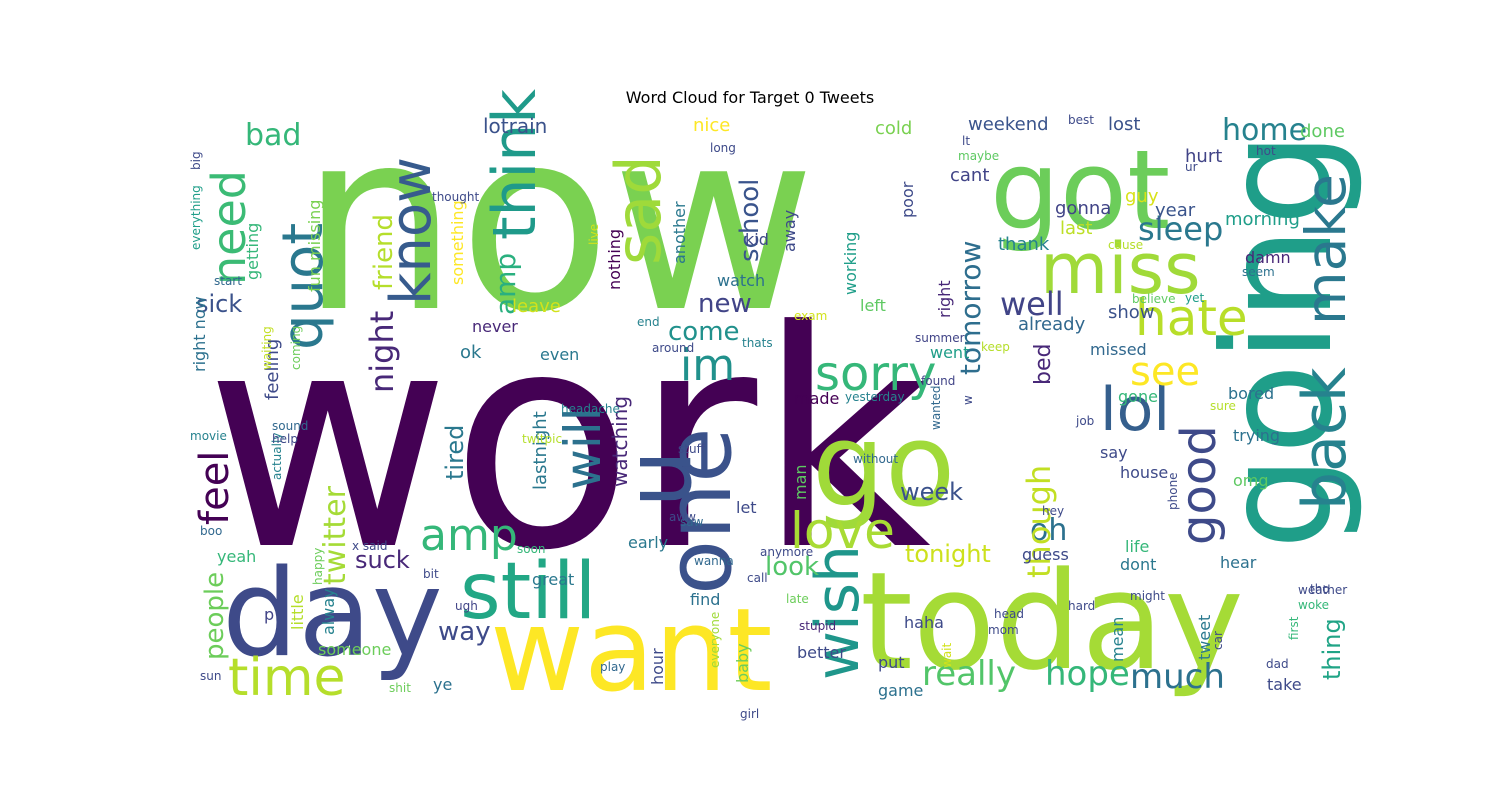 This screenshot has height=800, width=1500. I want to click on word-call: call, so click(757, 578).